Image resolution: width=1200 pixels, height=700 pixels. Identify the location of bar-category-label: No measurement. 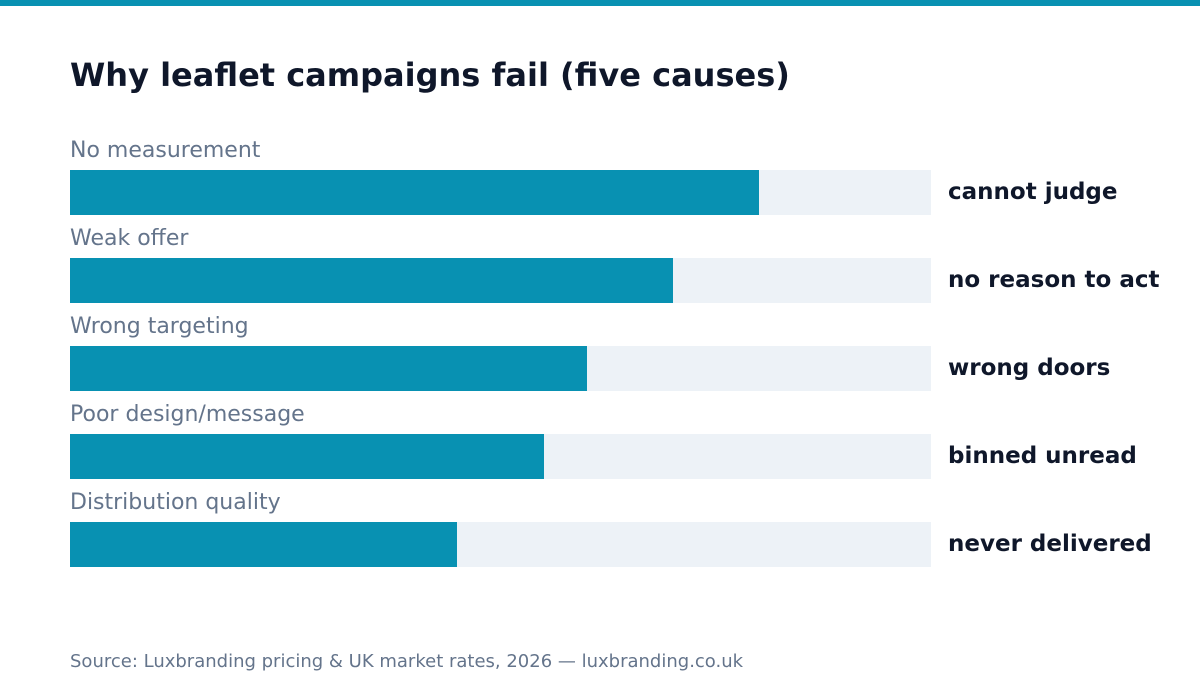
(165, 150).